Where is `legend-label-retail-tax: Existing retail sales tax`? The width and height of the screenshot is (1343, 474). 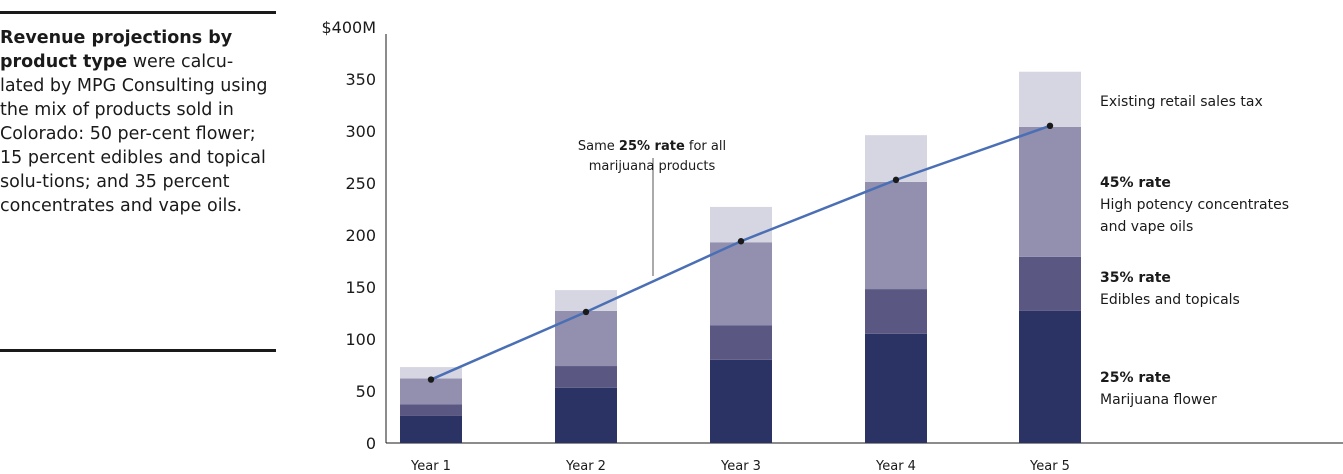 legend-label-retail-tax: Existing retail sales tax is located at coordinates (1181, 102).